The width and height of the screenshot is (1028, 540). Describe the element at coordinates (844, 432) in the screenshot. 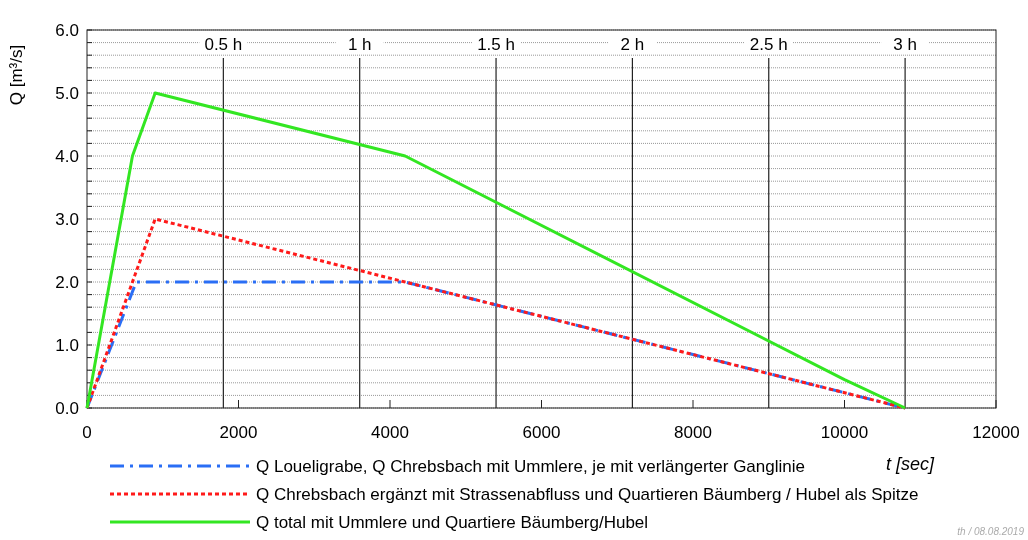

I see `x-tick-label: 10000` at that location.